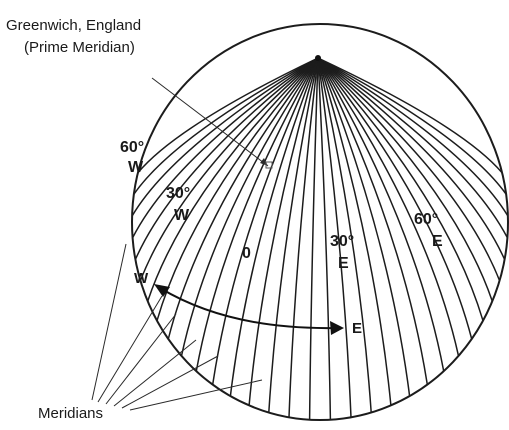  Describe the element at coordinates (343, 263) in the screenshot. I see `lon-30e-dir: E` at that location.